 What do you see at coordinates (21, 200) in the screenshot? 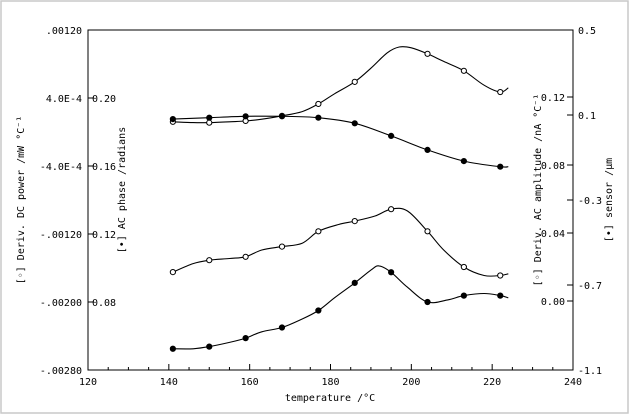
I see `left-axis-label-dc-power: [◦] Deriv. DC power /mW °C⁻¹` at bounding box center [21, 200].